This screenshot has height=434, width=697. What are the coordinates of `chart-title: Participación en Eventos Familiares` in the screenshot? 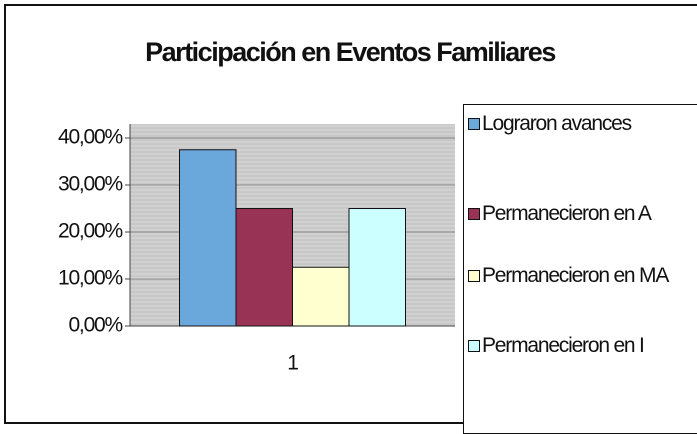 It's located at (350, 52).